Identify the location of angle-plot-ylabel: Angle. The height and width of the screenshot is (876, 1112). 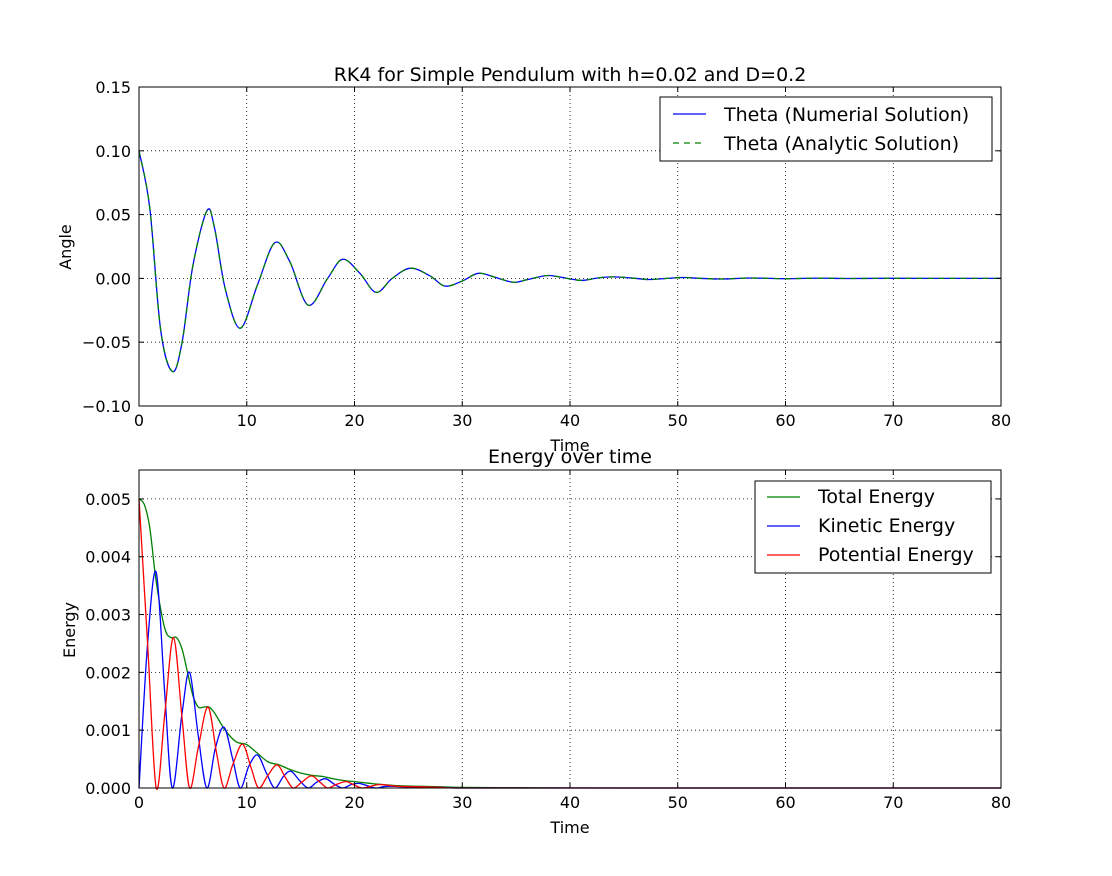
(65, 247).